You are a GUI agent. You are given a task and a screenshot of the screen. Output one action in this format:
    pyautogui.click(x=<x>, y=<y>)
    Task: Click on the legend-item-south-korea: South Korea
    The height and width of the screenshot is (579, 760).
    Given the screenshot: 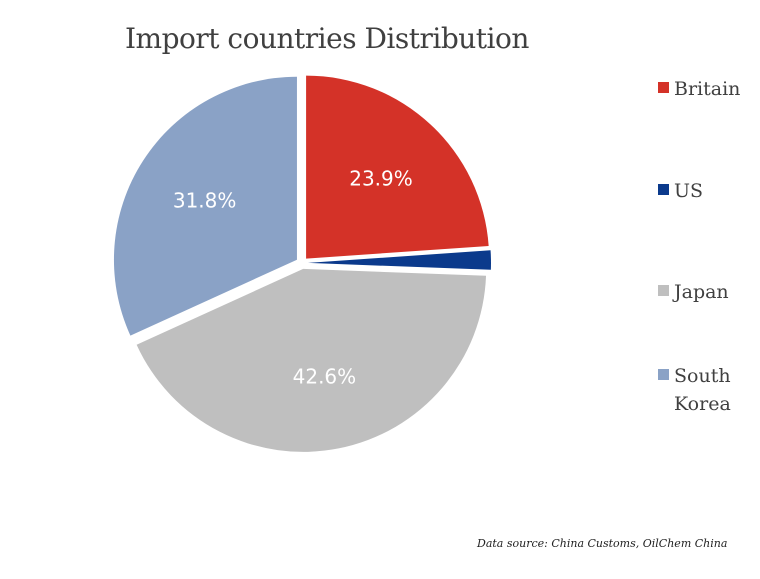 What is the action you would take?
    pyautogui.click(x=707, y=390)
    